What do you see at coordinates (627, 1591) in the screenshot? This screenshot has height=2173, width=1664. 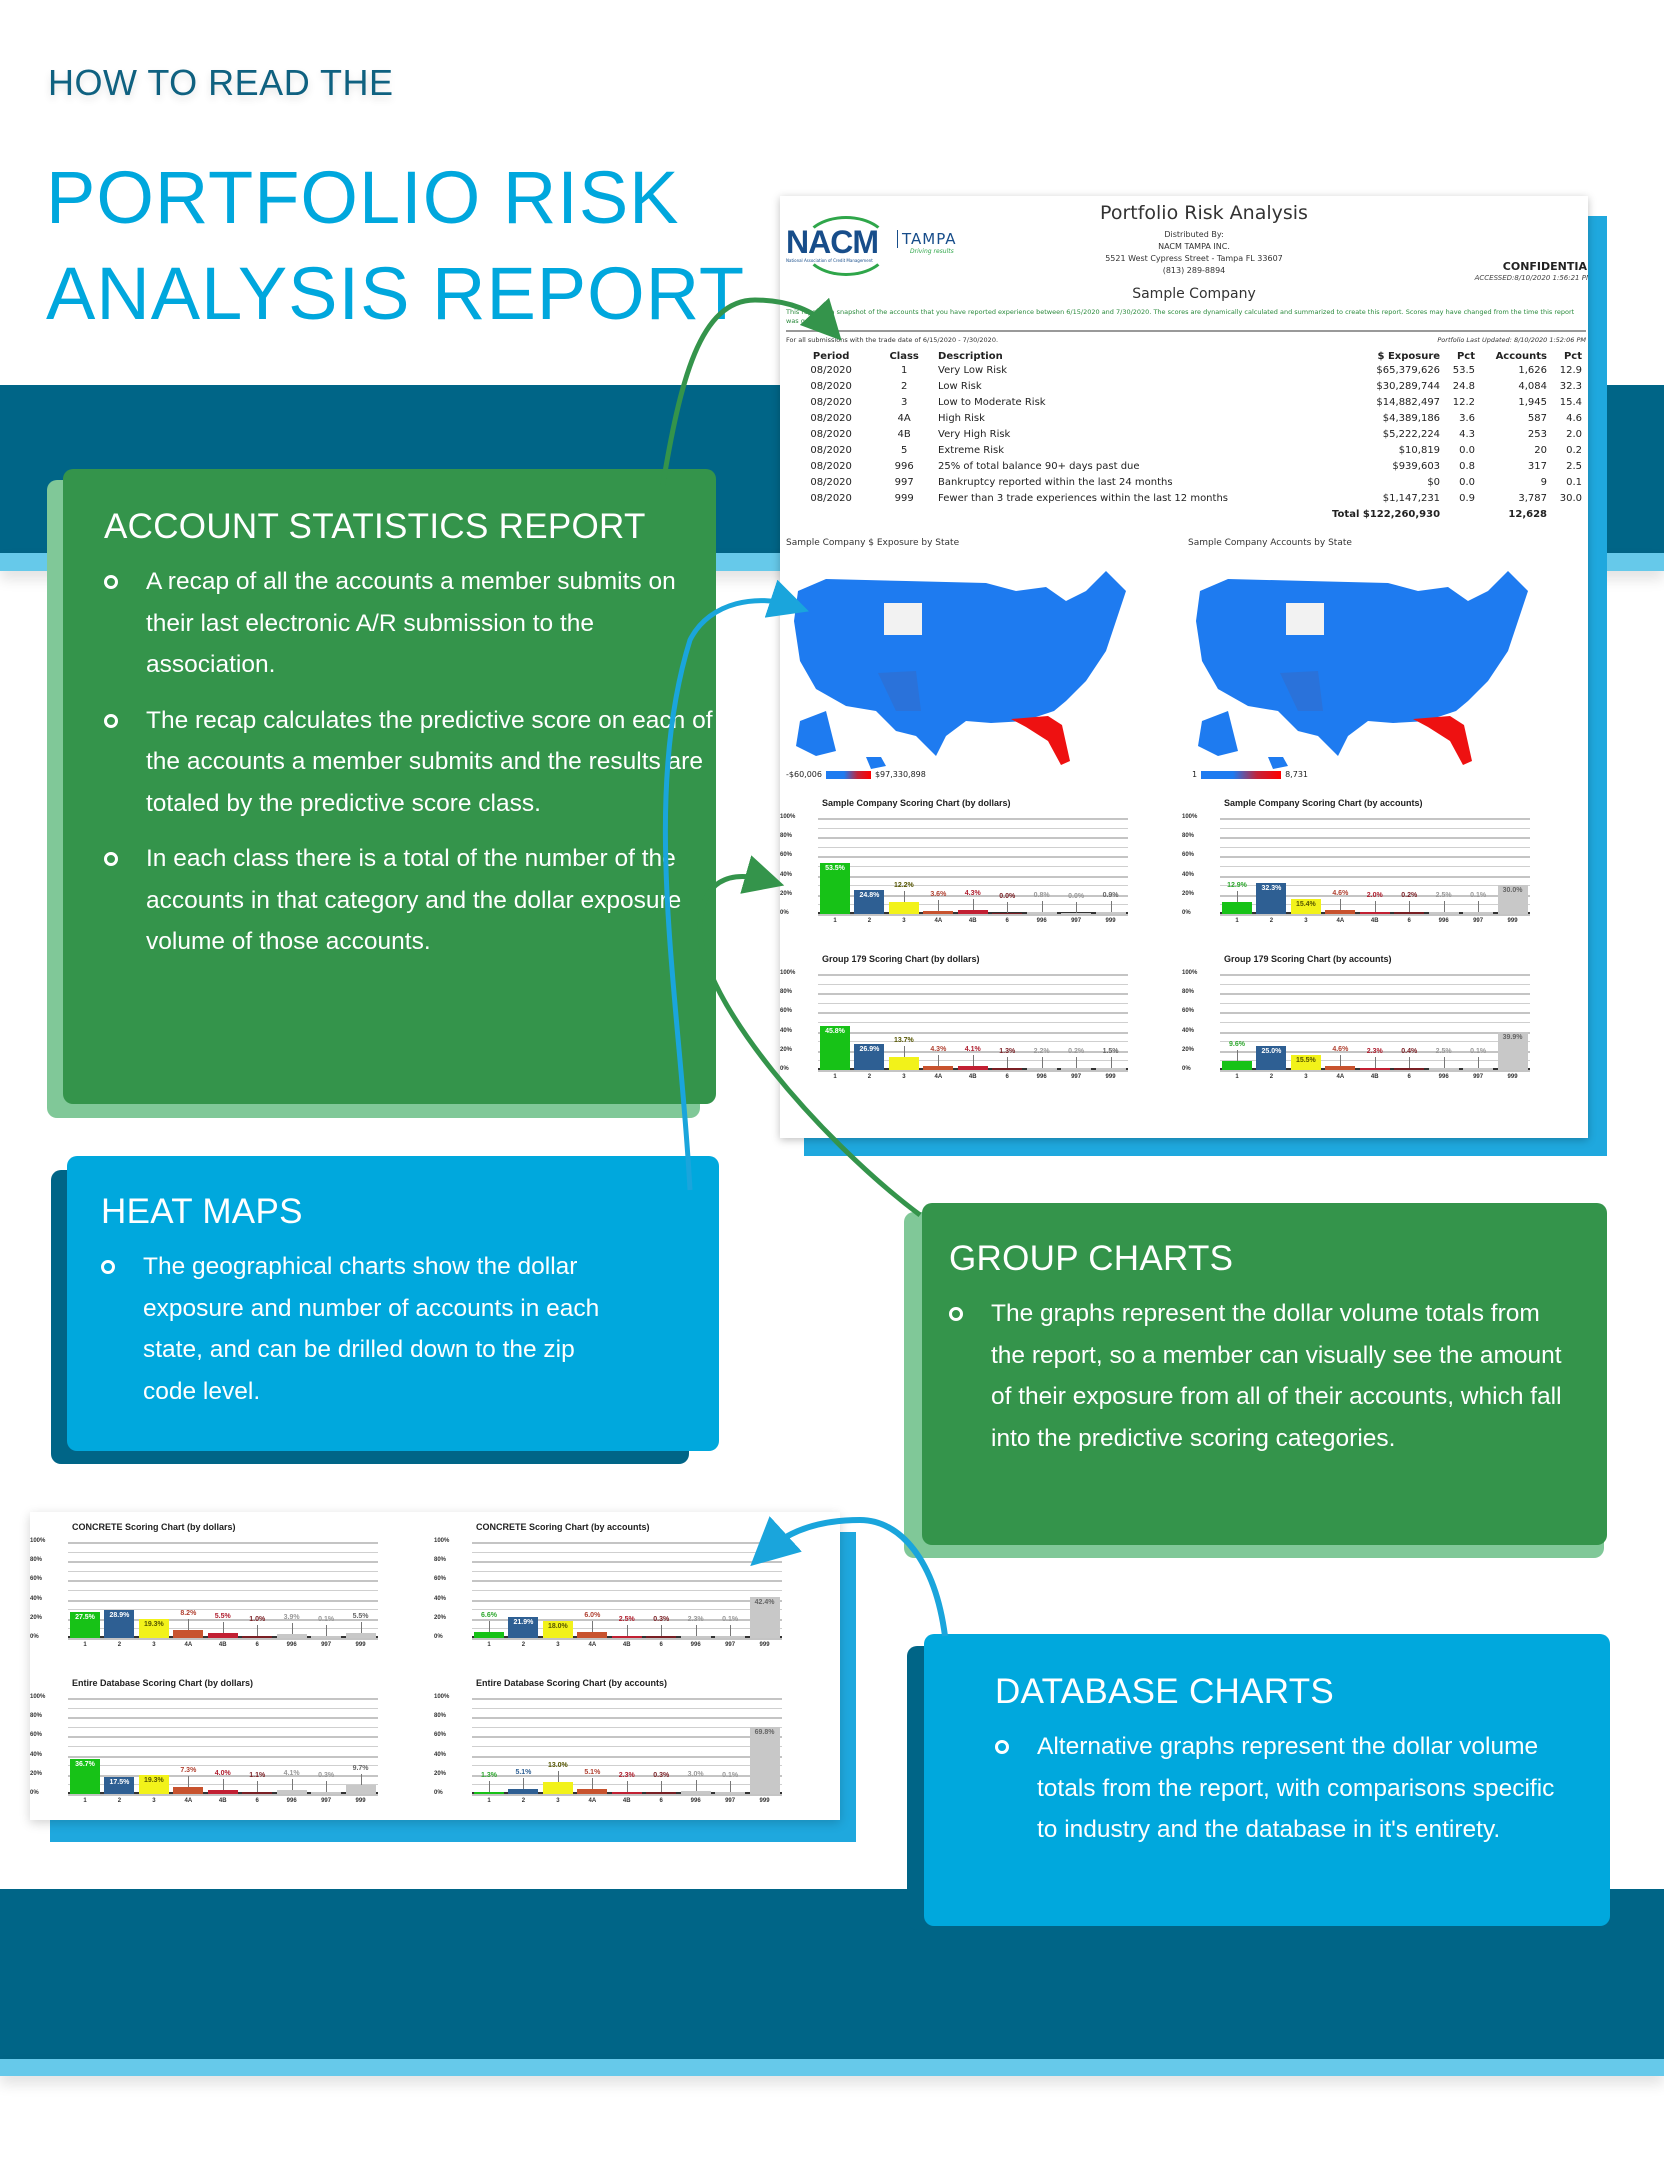 I see `chart-plot: 6.6% 21.9% 18.0% 6.0% 2.5% 0.3% 2.3% 0.1% 42.4%` at bounding box center [627, 1591].